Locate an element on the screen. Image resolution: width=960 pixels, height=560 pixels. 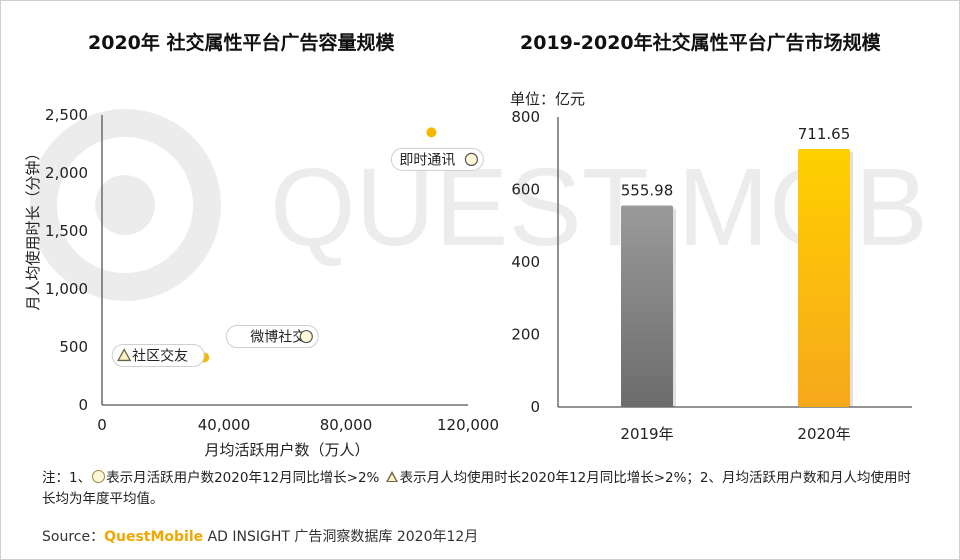
scatter-point is located at coordinates (431, 132).